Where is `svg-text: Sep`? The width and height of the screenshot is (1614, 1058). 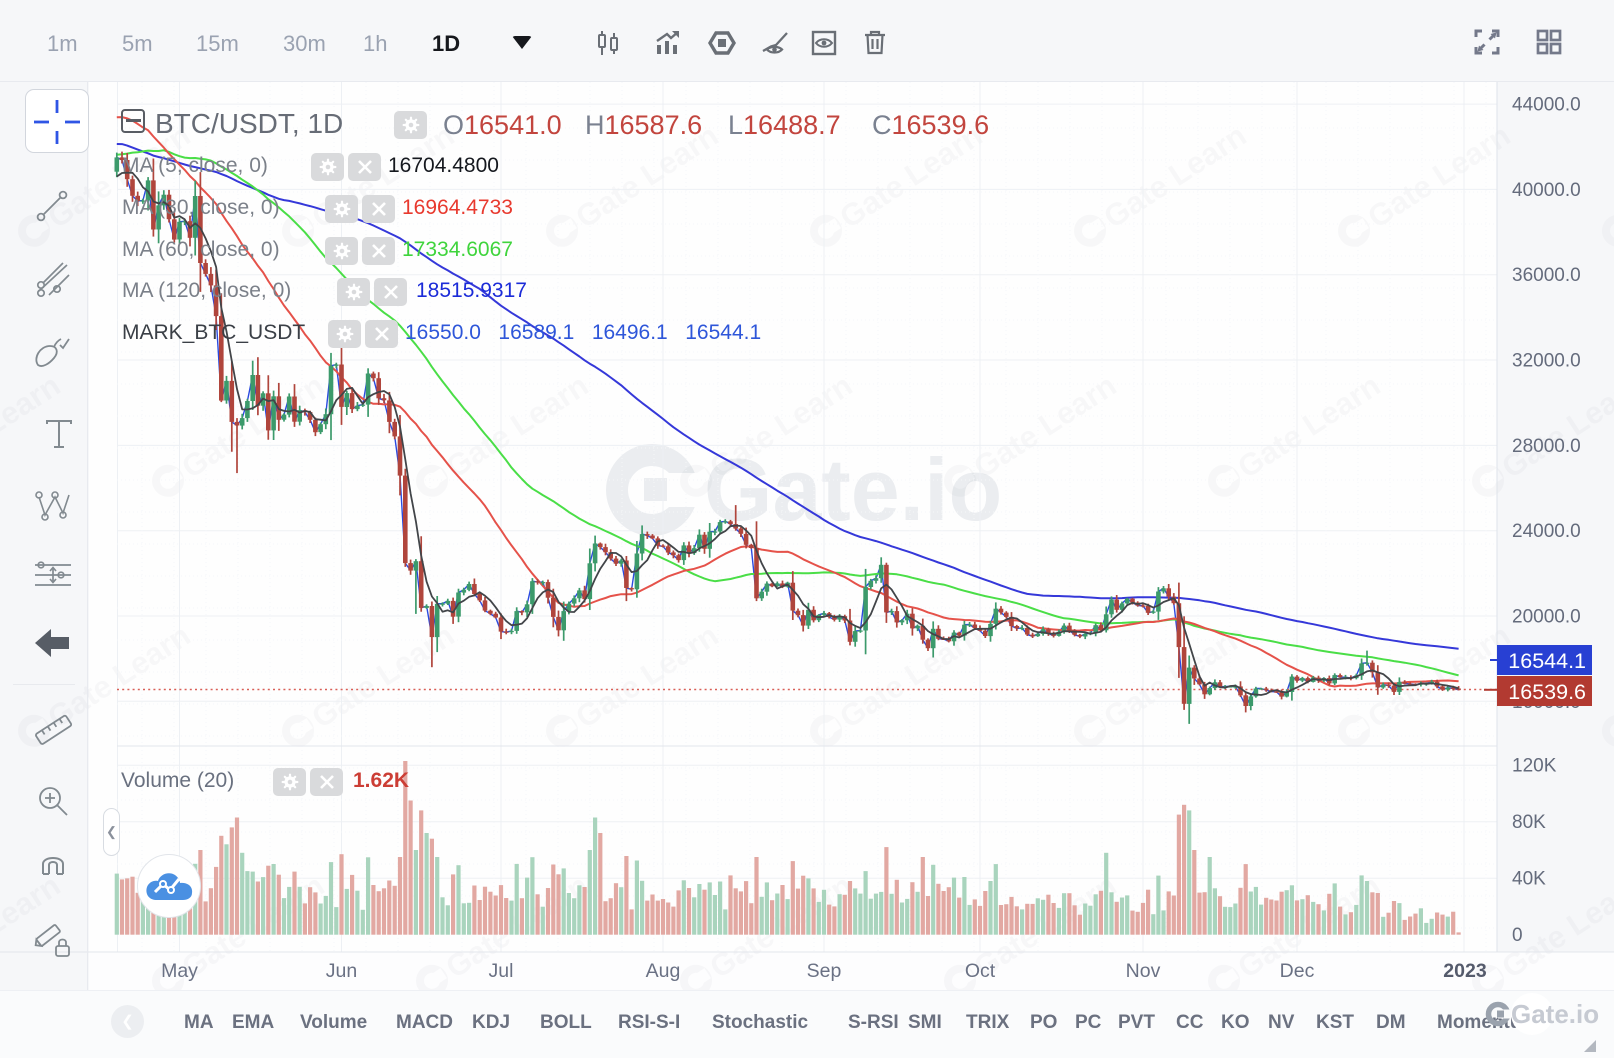
svg-text: Sep is located at coordinates (824, 971).